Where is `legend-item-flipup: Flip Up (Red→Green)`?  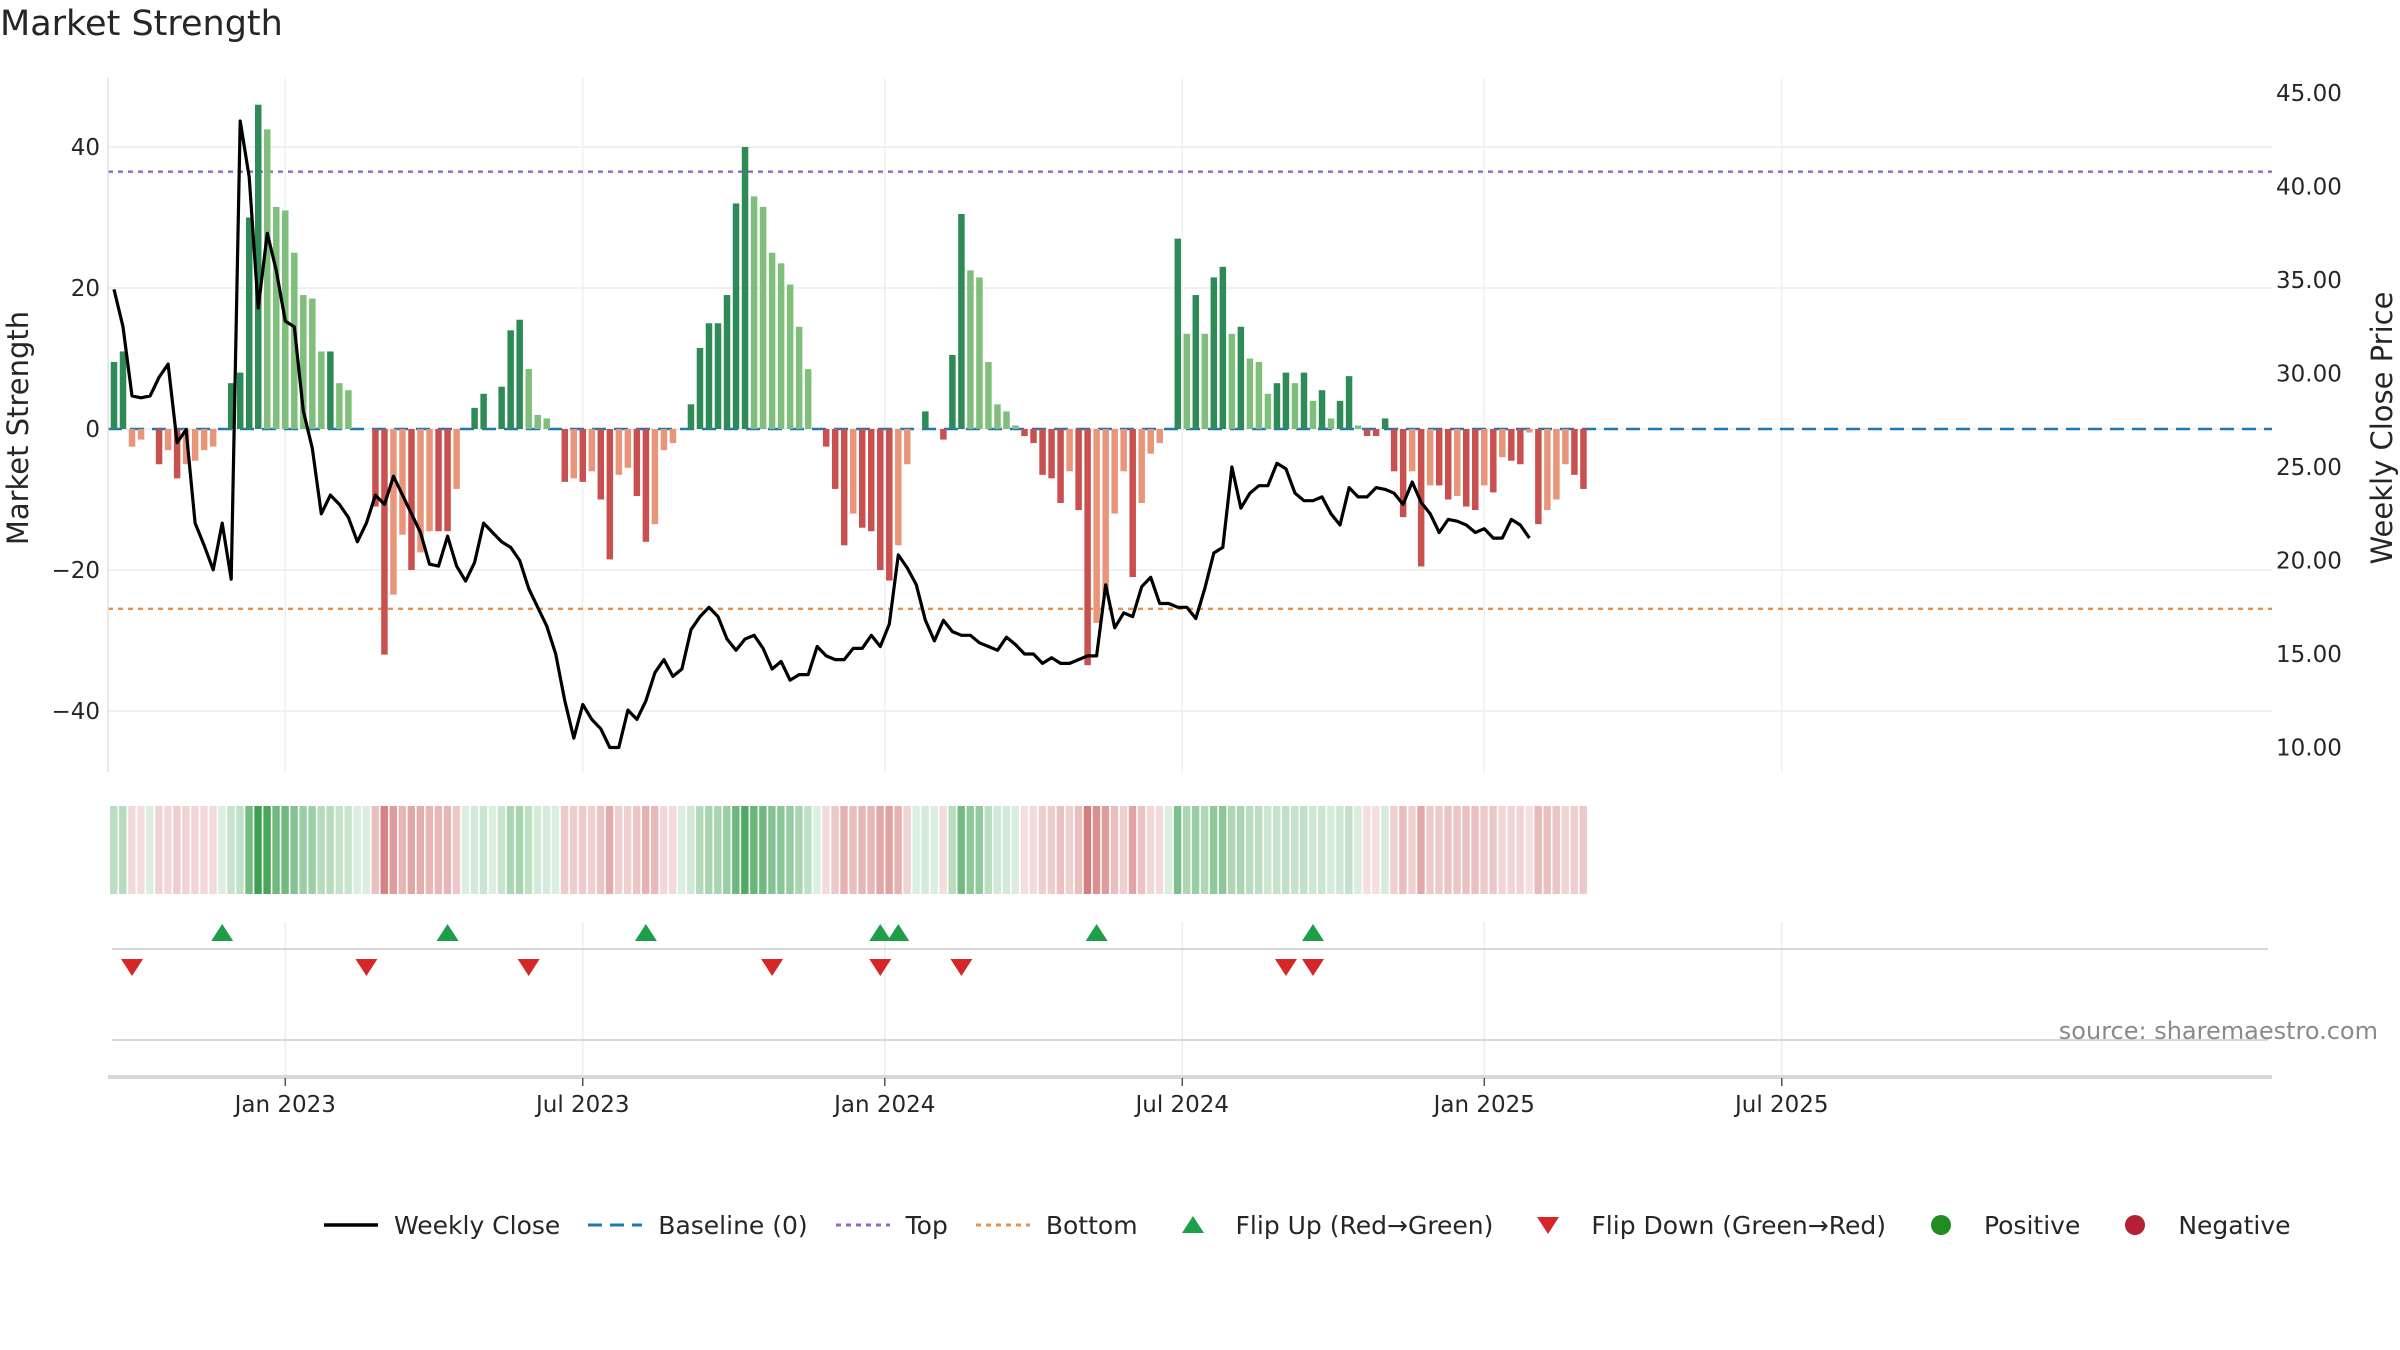
legend-item-flipup: Flip Up (Red→Green) is located at coordinates (1328, 1225).